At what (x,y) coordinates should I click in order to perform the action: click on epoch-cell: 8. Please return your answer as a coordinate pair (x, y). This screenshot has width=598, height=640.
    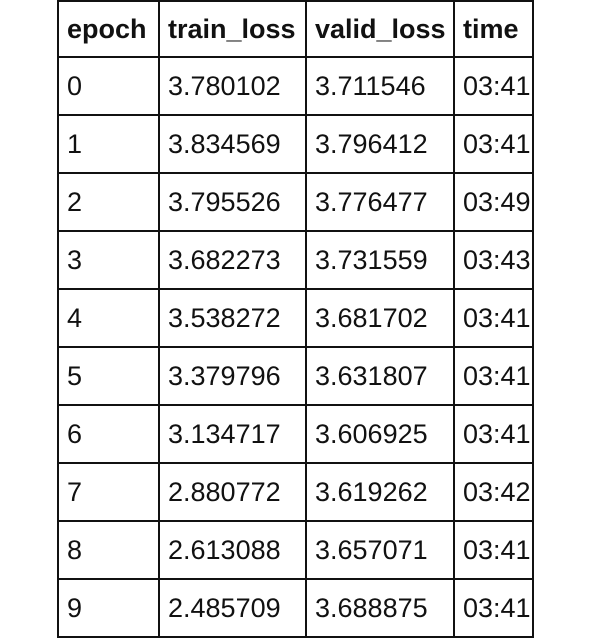
    Looking at the image, I should click on (108, 550).